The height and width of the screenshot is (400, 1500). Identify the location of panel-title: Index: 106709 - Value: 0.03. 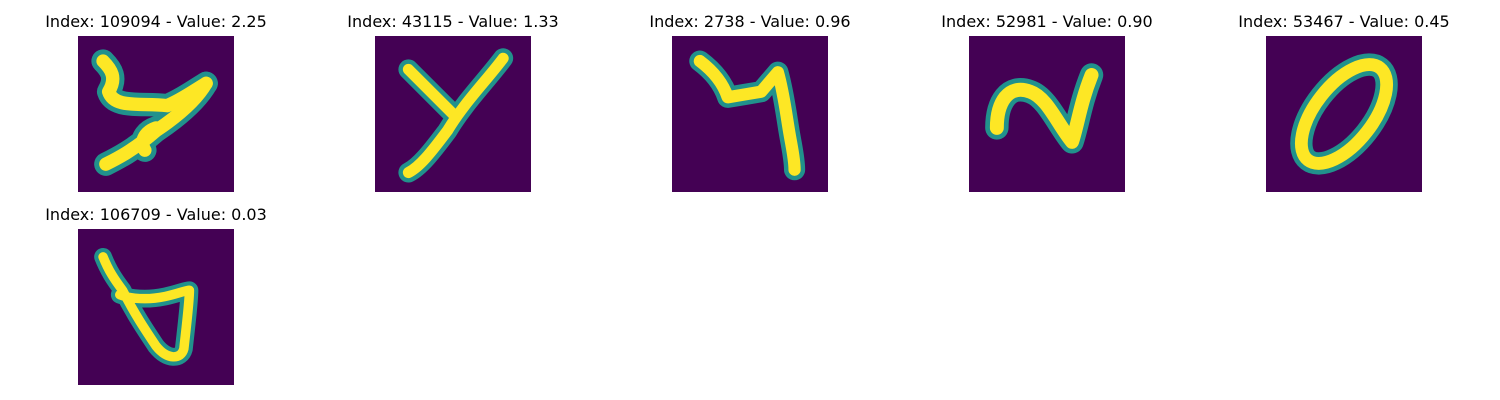
(156, 214).